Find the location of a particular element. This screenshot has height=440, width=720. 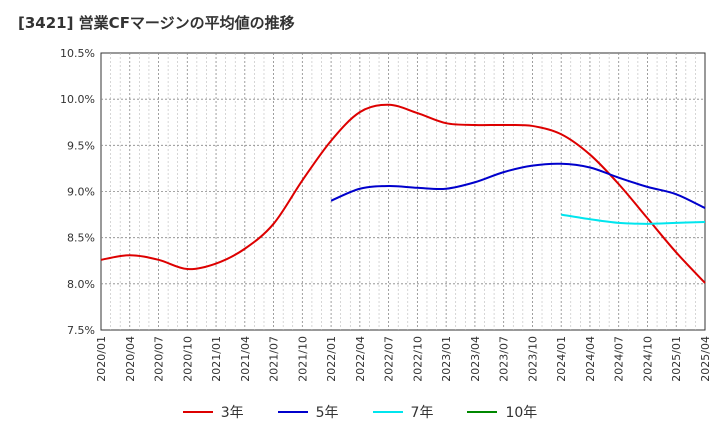

legend-label: 10年 is located at coordinates (521, 413).